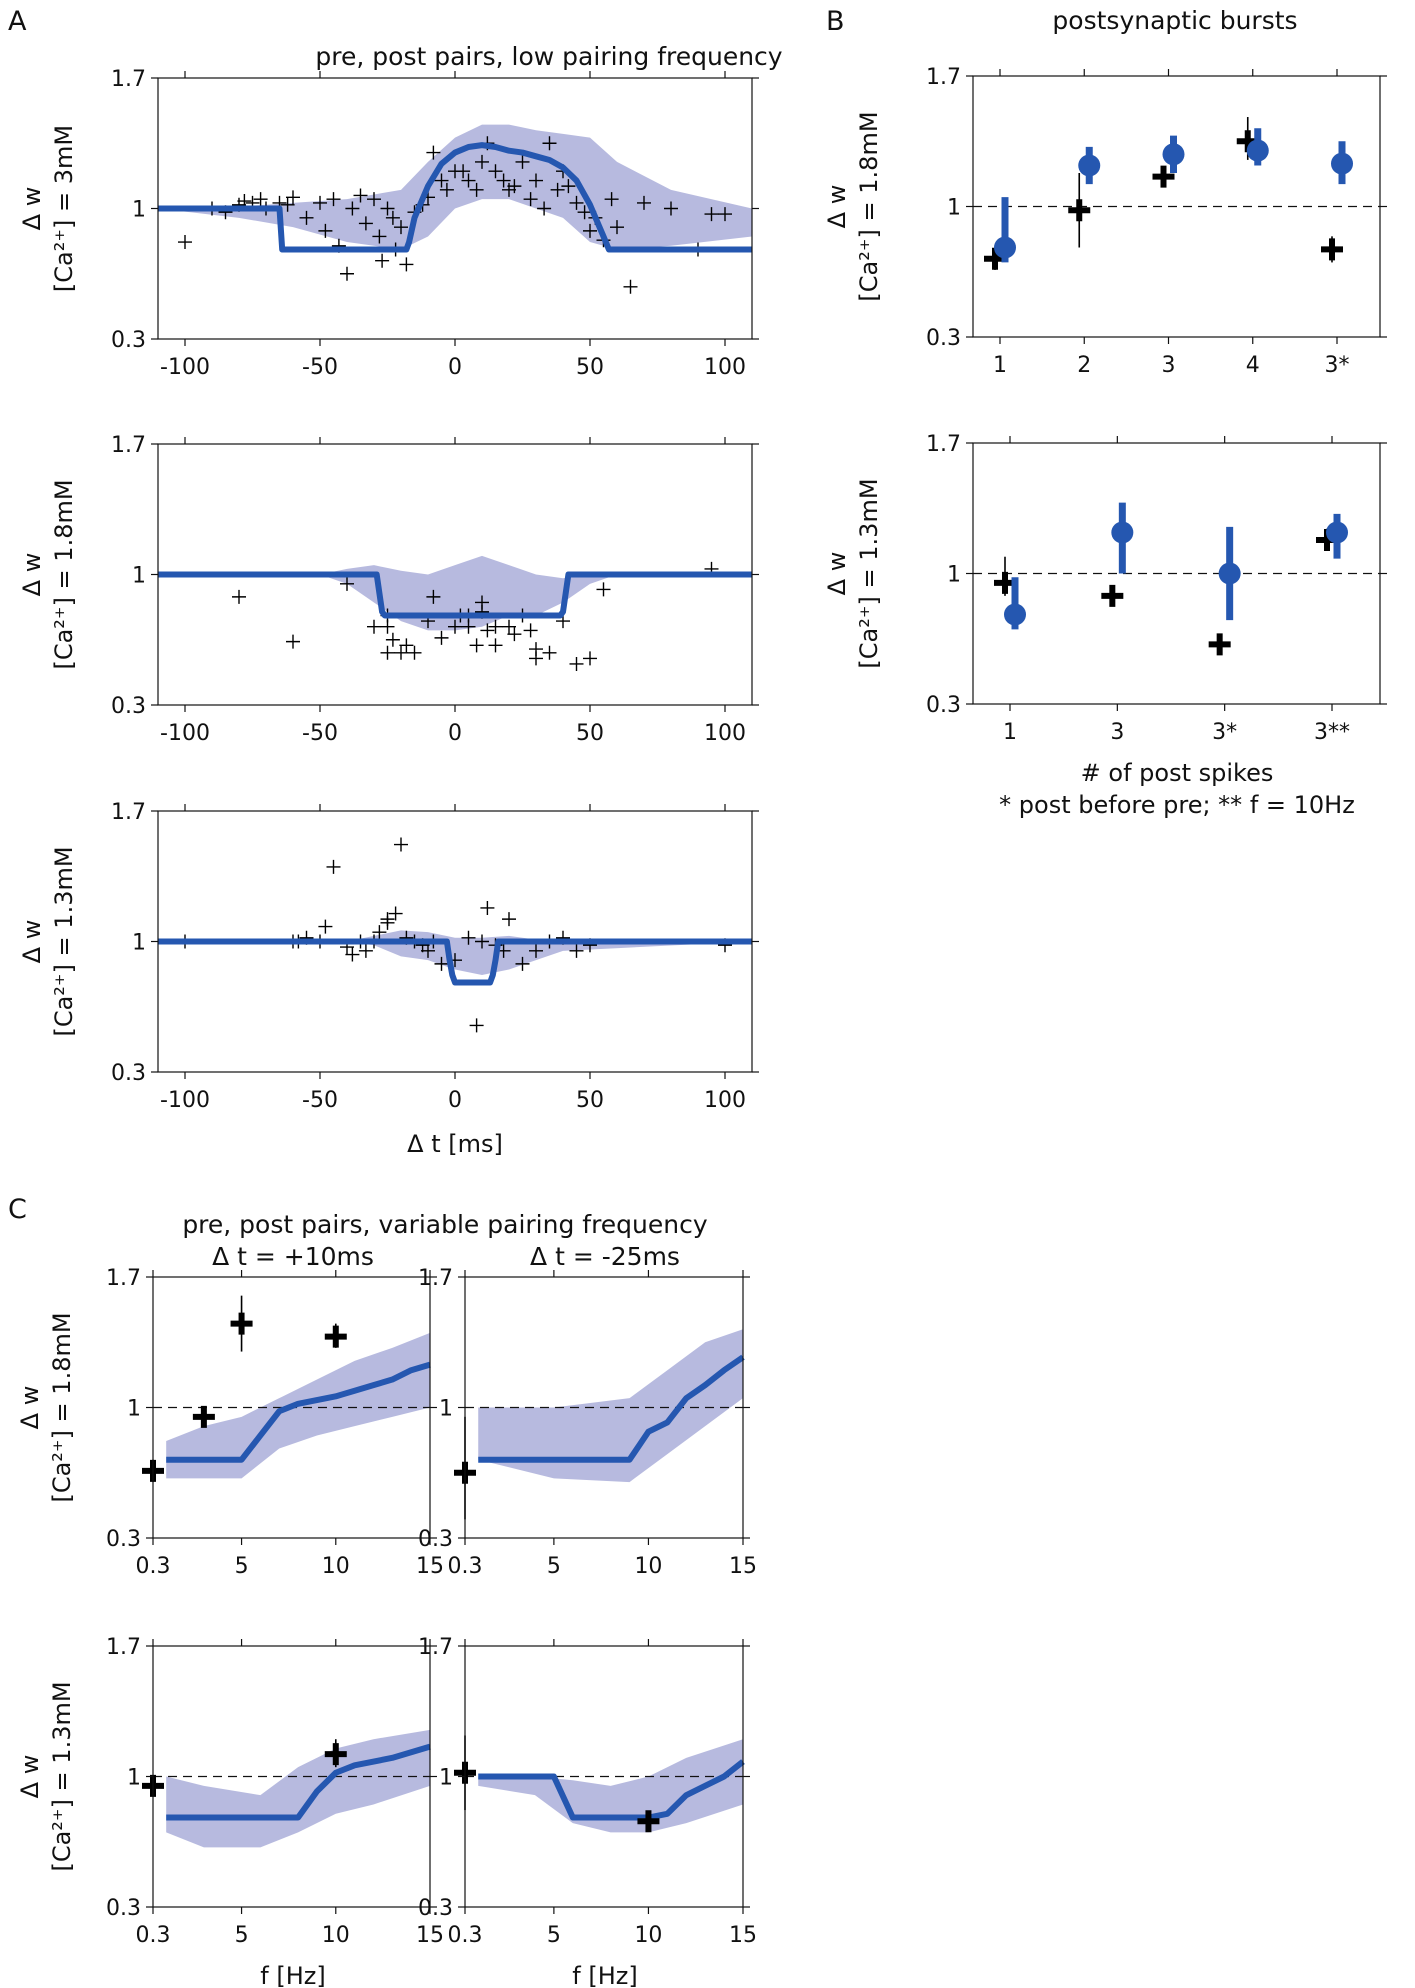 Image resolution: width=1415 pixels, height=1988 pixels. What do you see at coordinates (241, 1323) in the screenshot?
I see `C1-experiment-point` at bounding box center [241, 1323].